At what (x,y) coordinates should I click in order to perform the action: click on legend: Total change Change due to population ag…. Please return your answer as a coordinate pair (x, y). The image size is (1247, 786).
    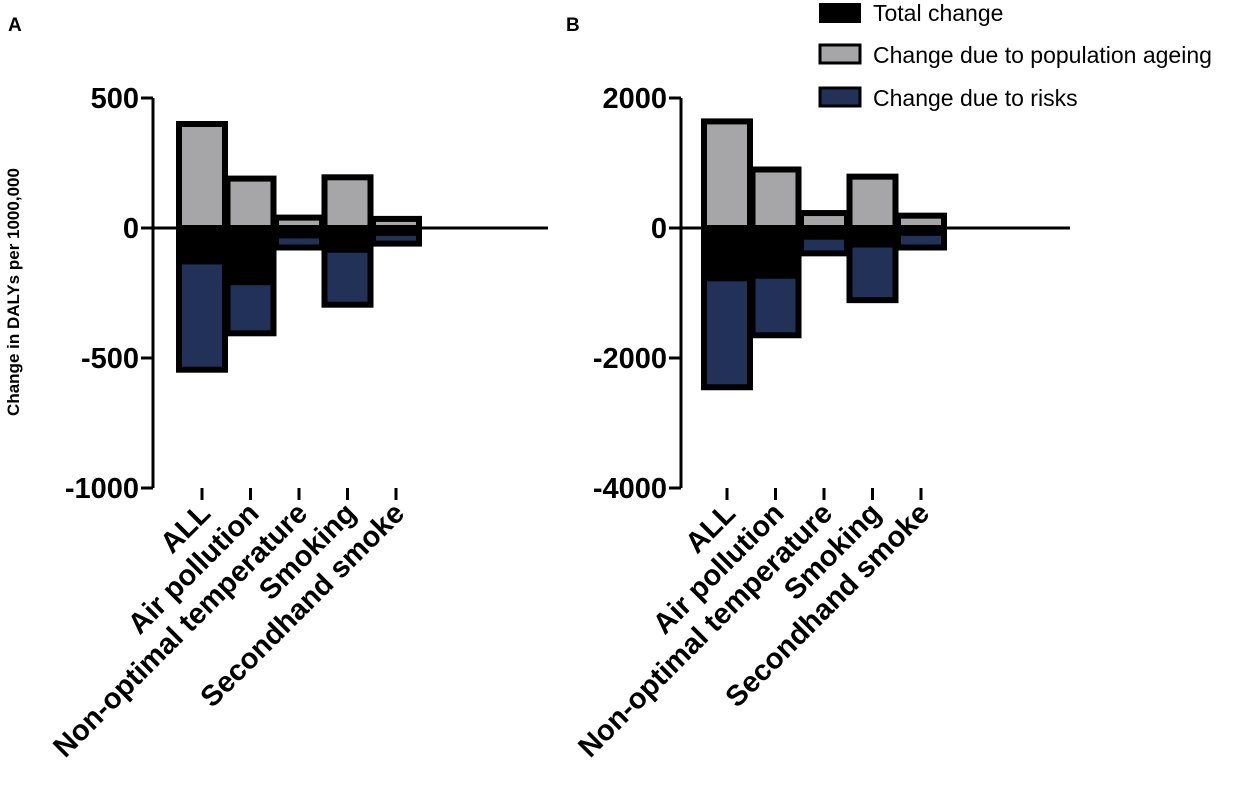
    Looking at the image, I should click on (1015, 55).